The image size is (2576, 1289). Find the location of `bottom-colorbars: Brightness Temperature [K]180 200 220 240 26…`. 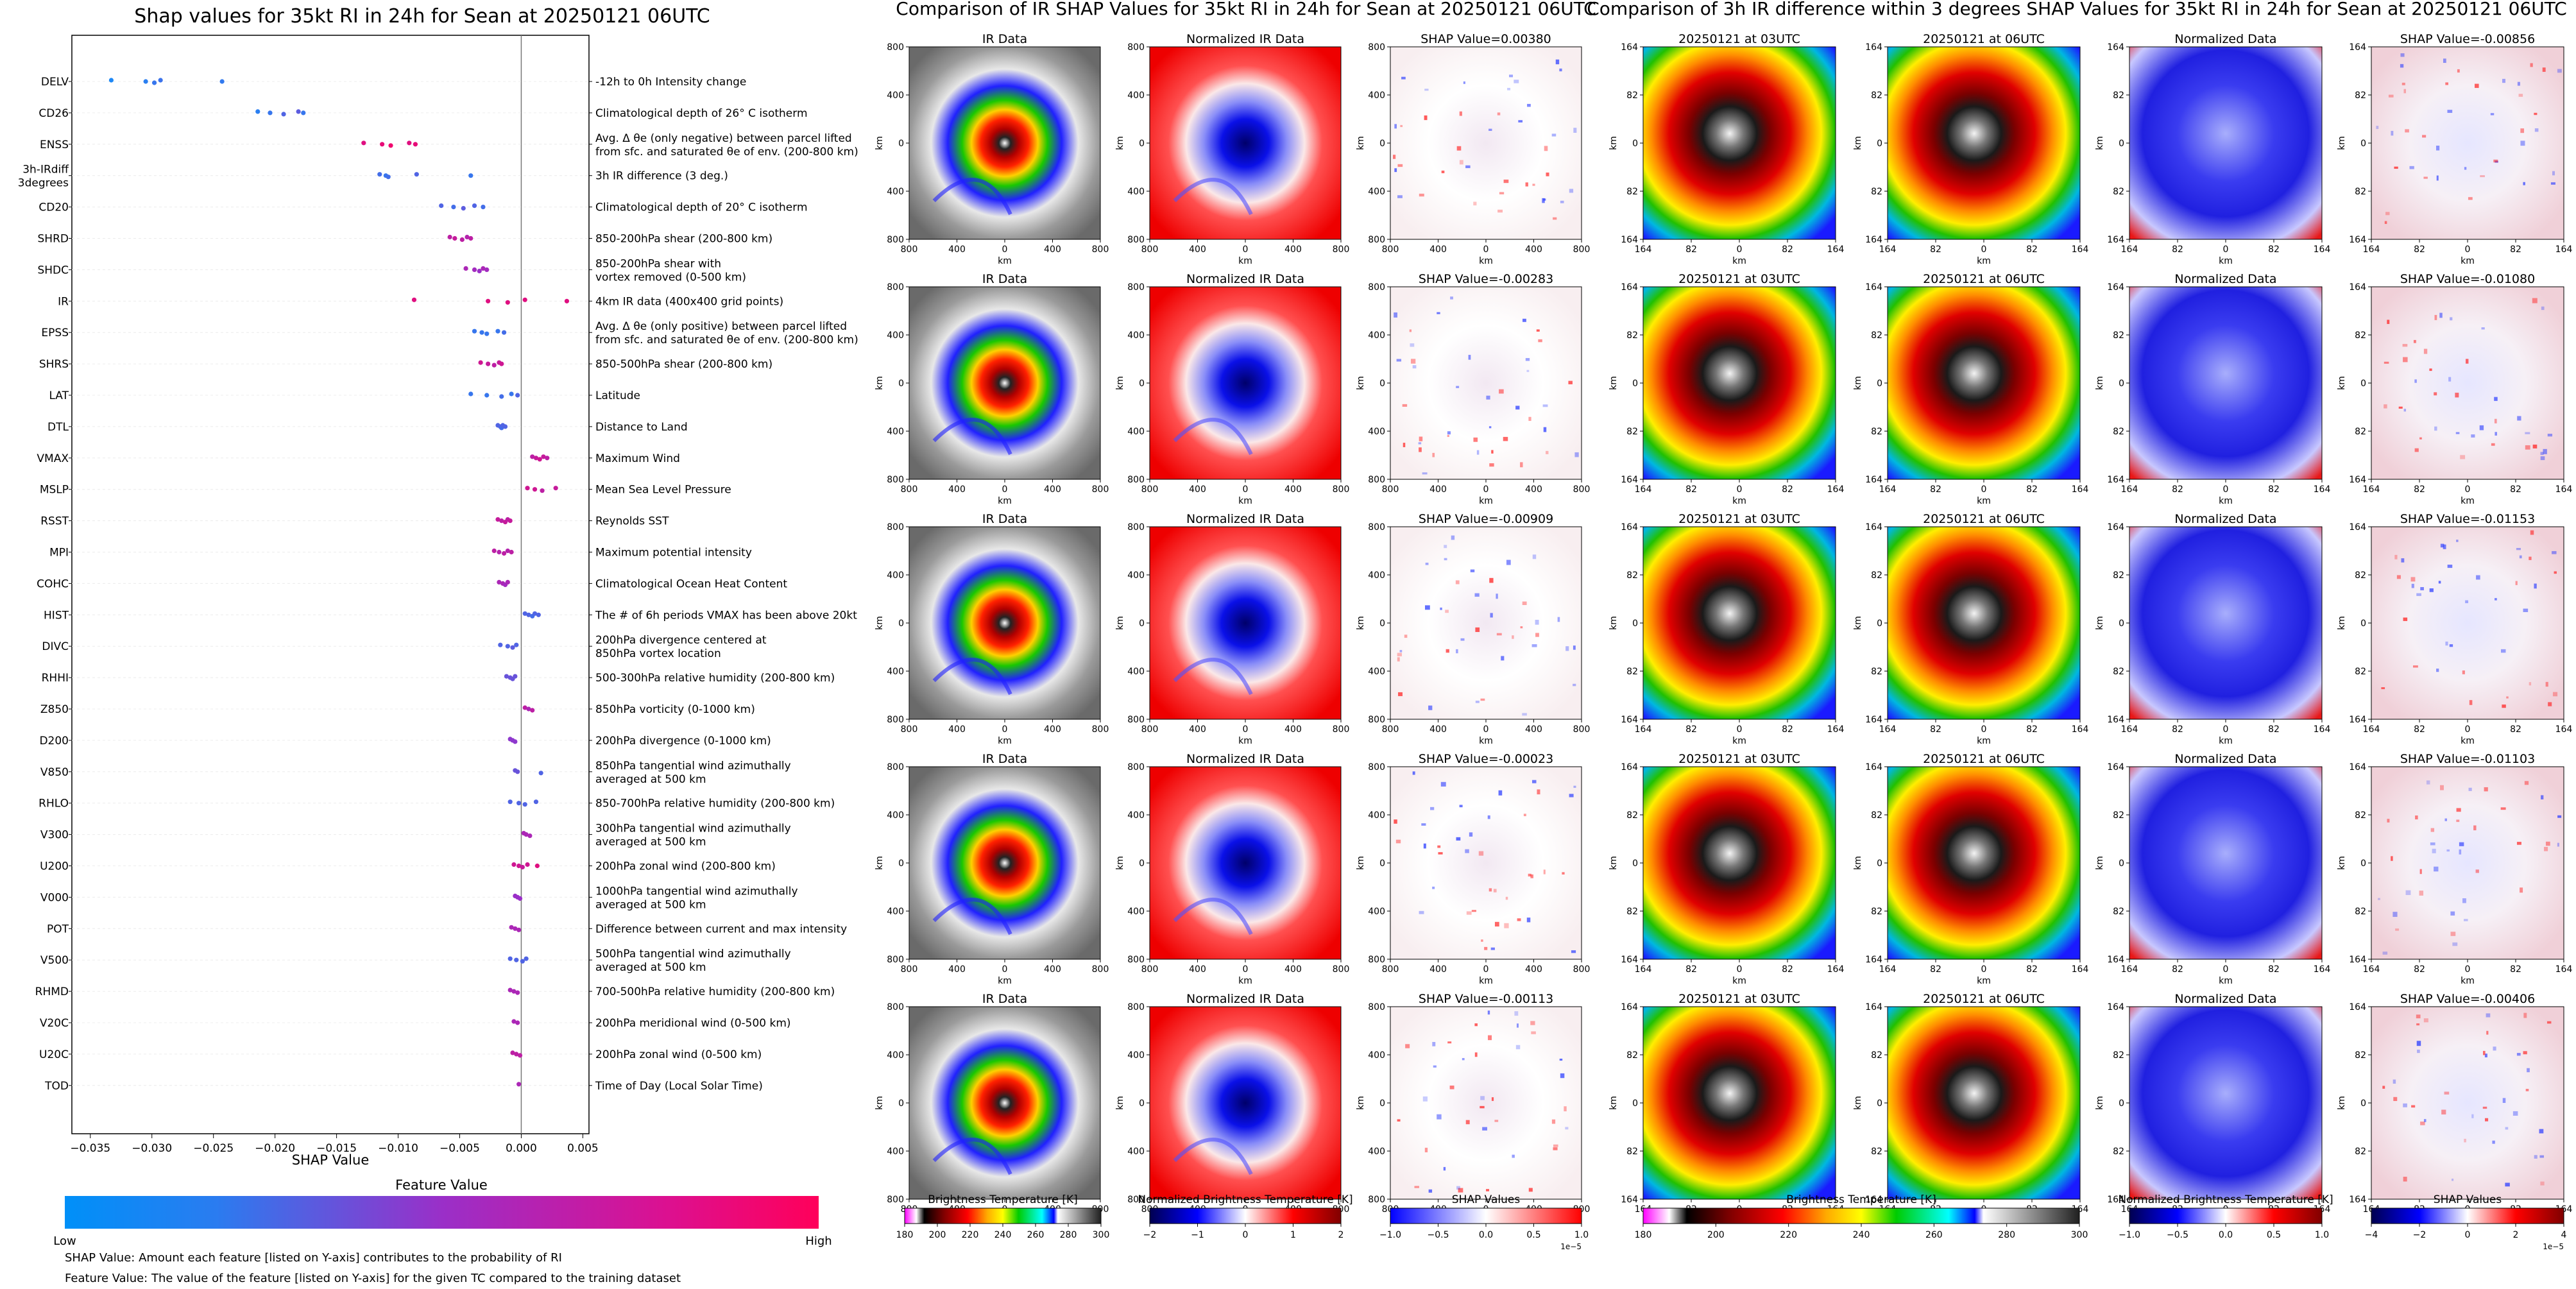

bottom-colorbars: Brightness Temperature [K]180 200 220 240 26… is located at coordinates (1731, 1222).